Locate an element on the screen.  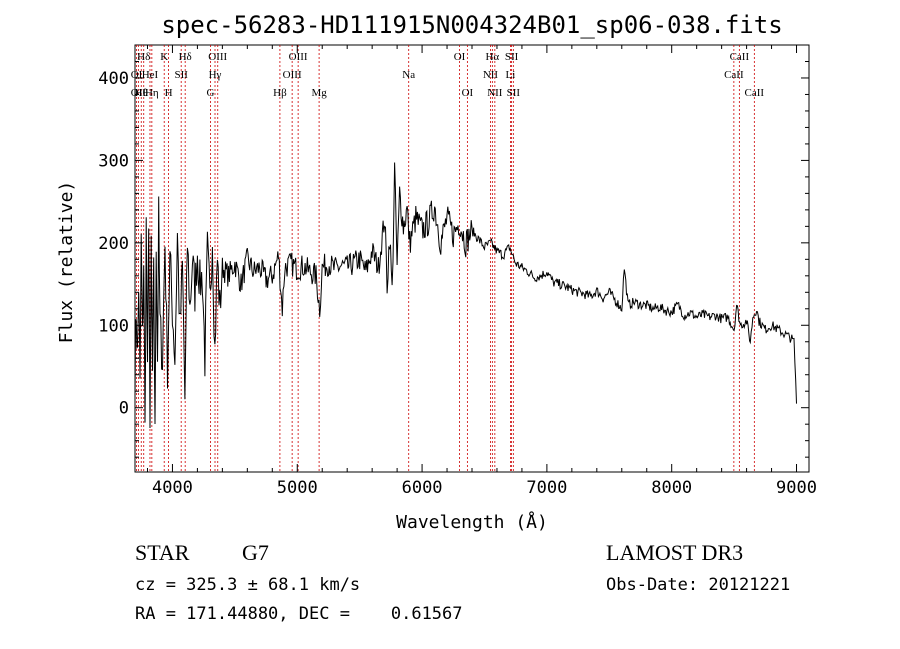
x-tick-label: 9000 is located at coordinates (796, 488).